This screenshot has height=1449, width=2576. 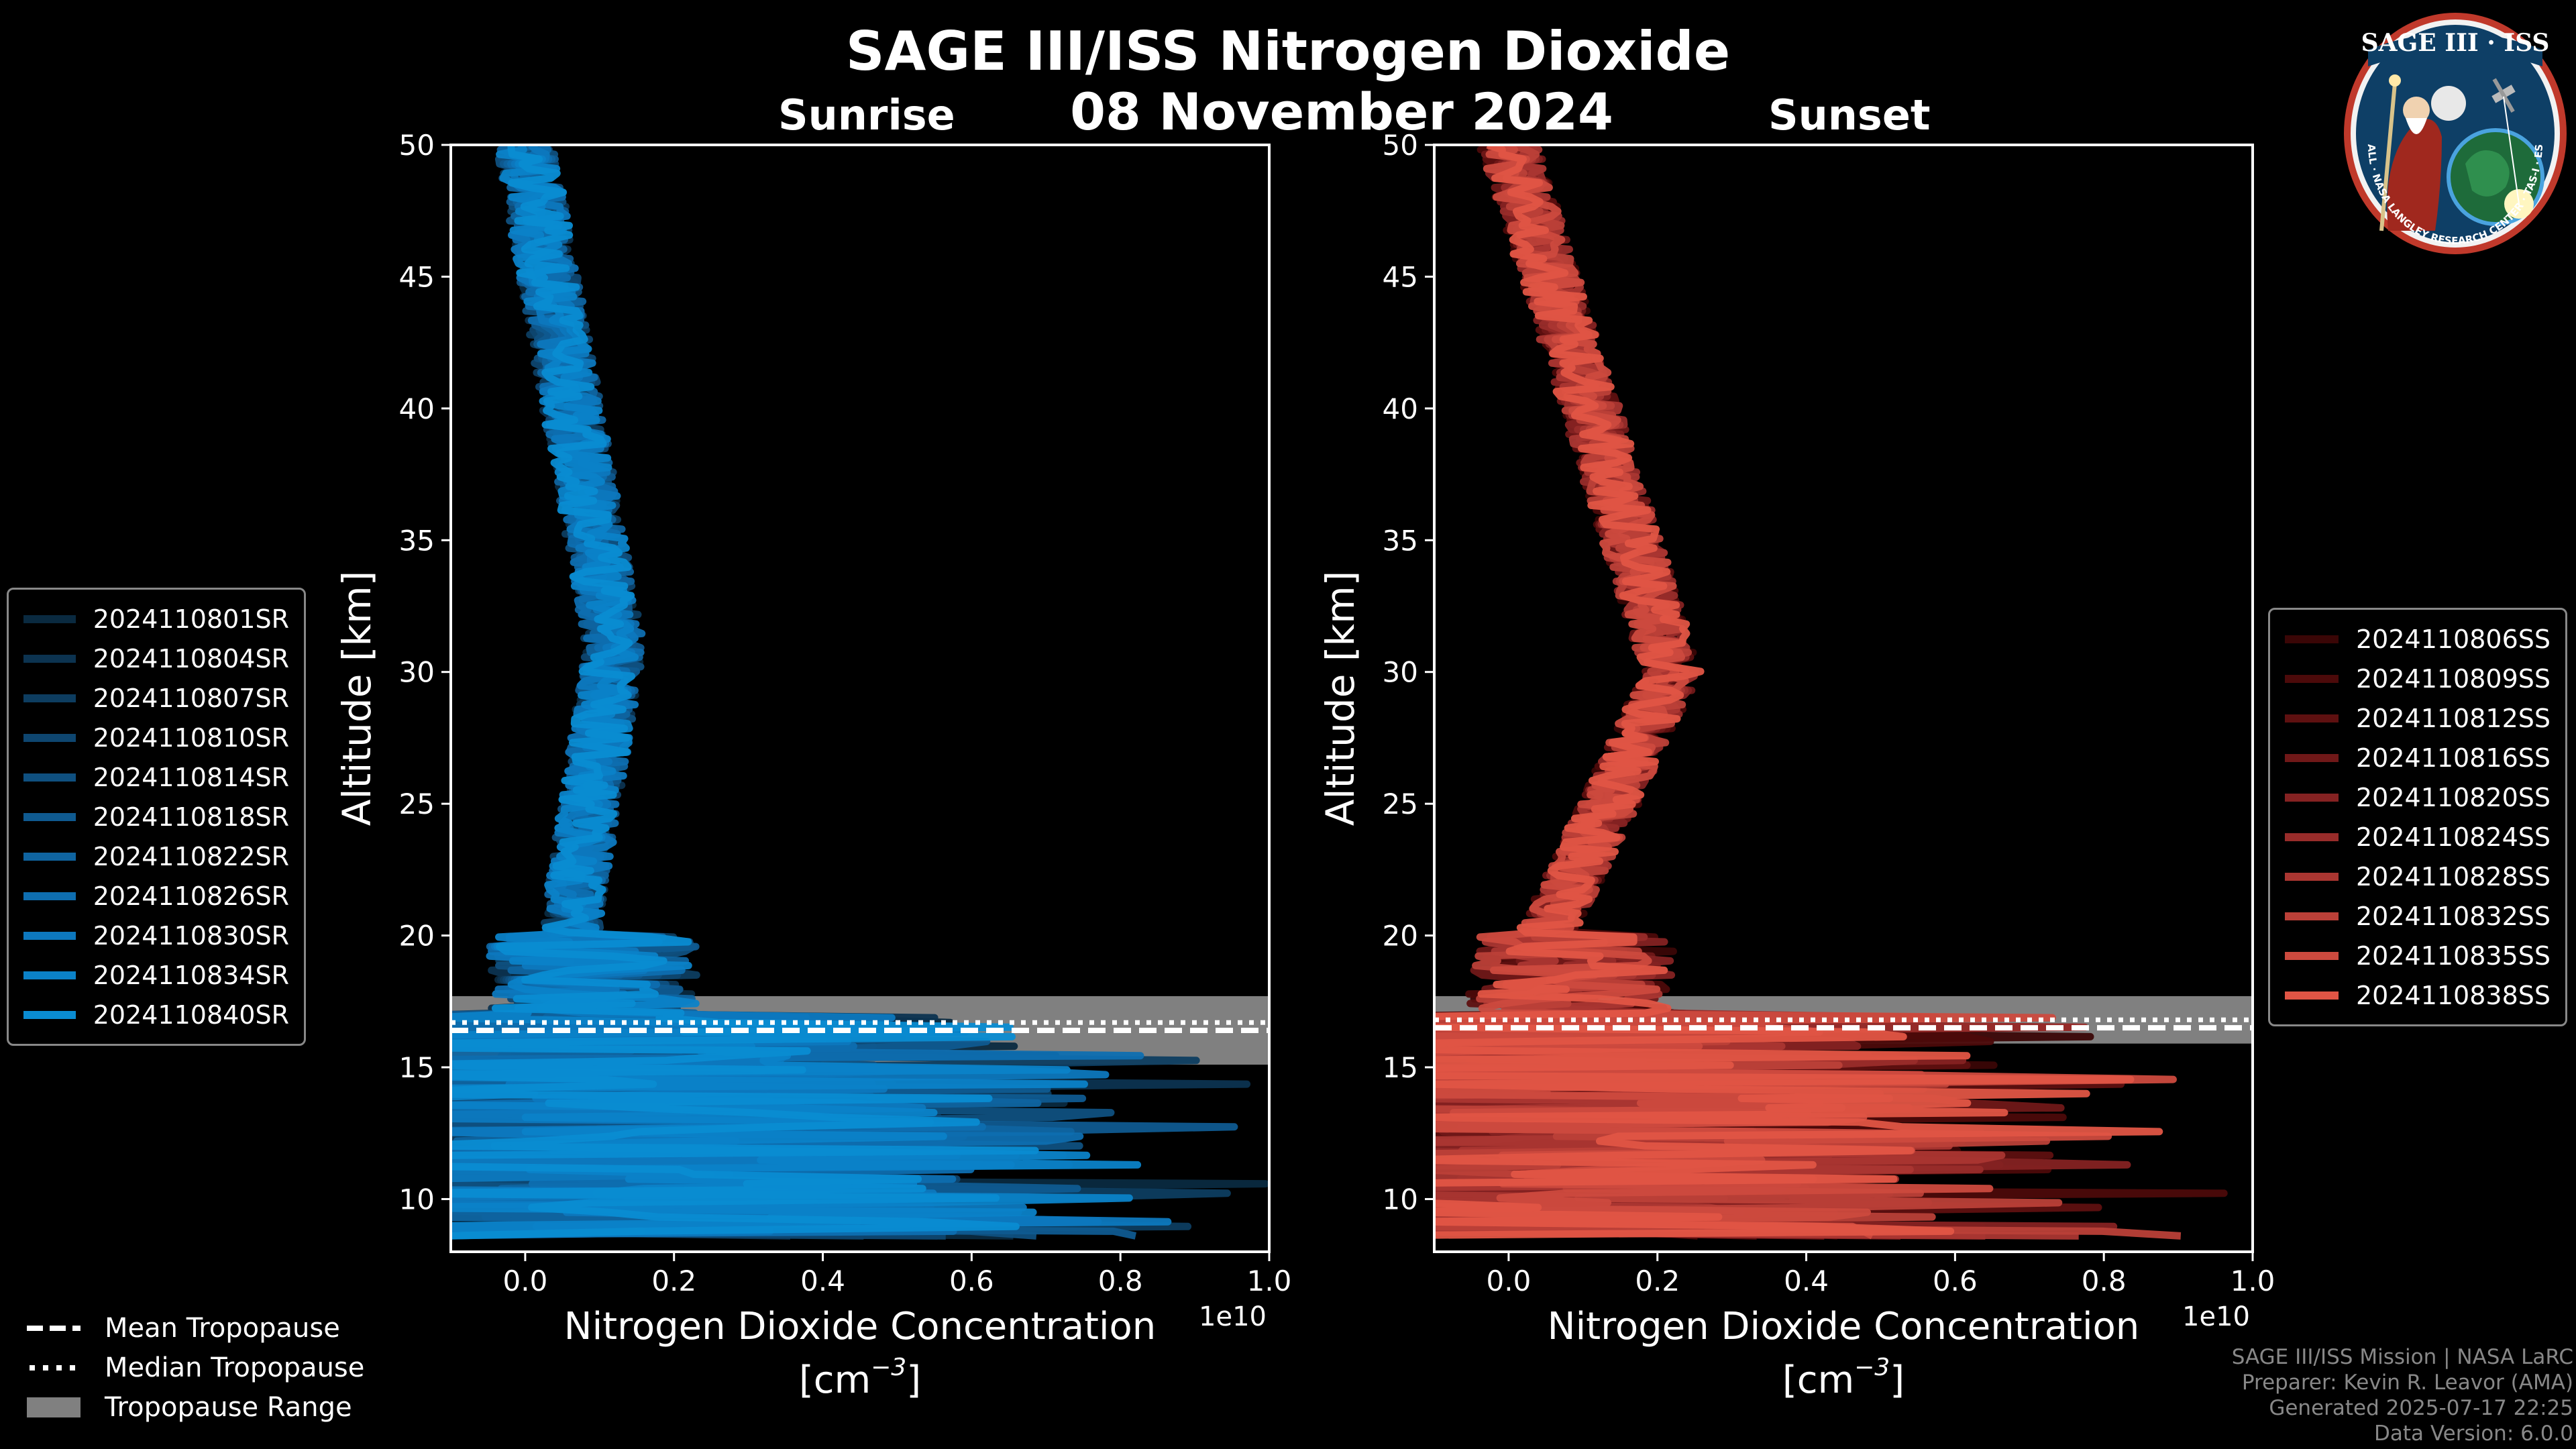 I want to click on legend-entry: 2024110835SS, so click(x=2418, y=955).